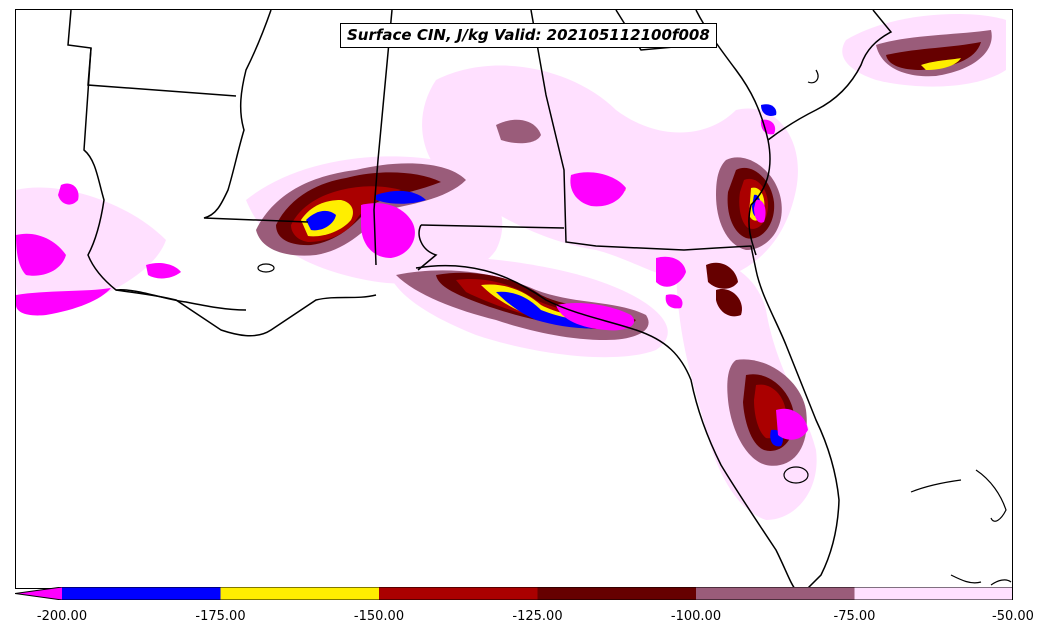 This screenshot has height=633, width=1044. I want to click on colorbar-tick-label: -200.00, so click(62, 616).